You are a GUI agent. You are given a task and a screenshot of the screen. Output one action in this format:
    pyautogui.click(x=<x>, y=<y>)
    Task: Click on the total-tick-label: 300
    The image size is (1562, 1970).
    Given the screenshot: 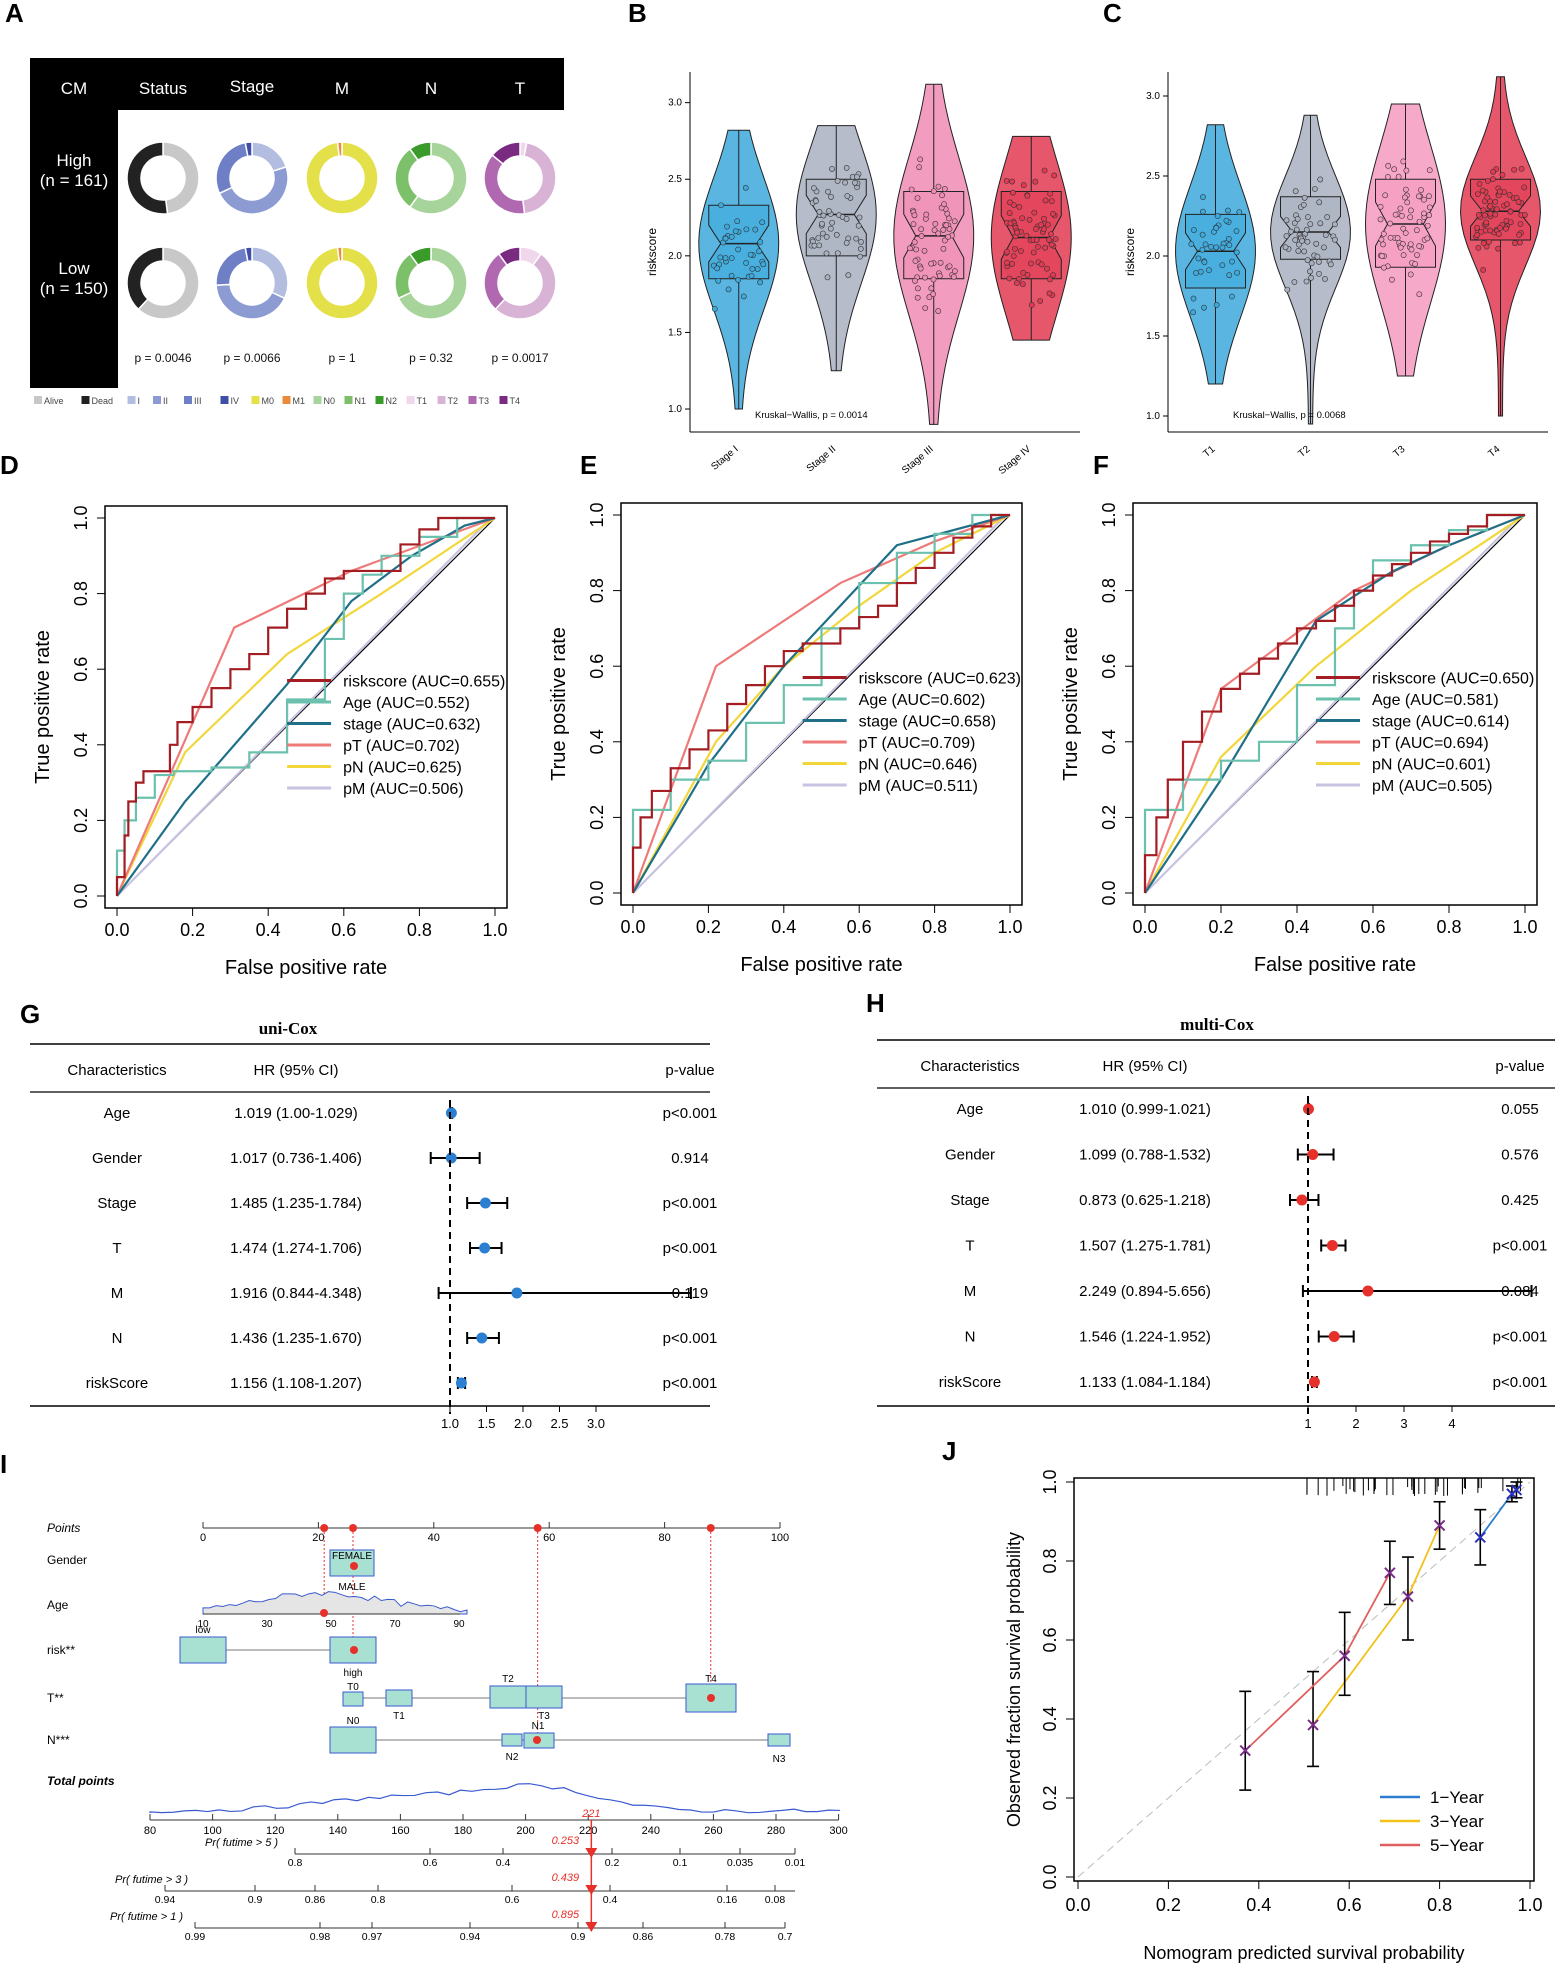 What is the action you would take?
    pyautogui.click(x=838, y=1831)
    